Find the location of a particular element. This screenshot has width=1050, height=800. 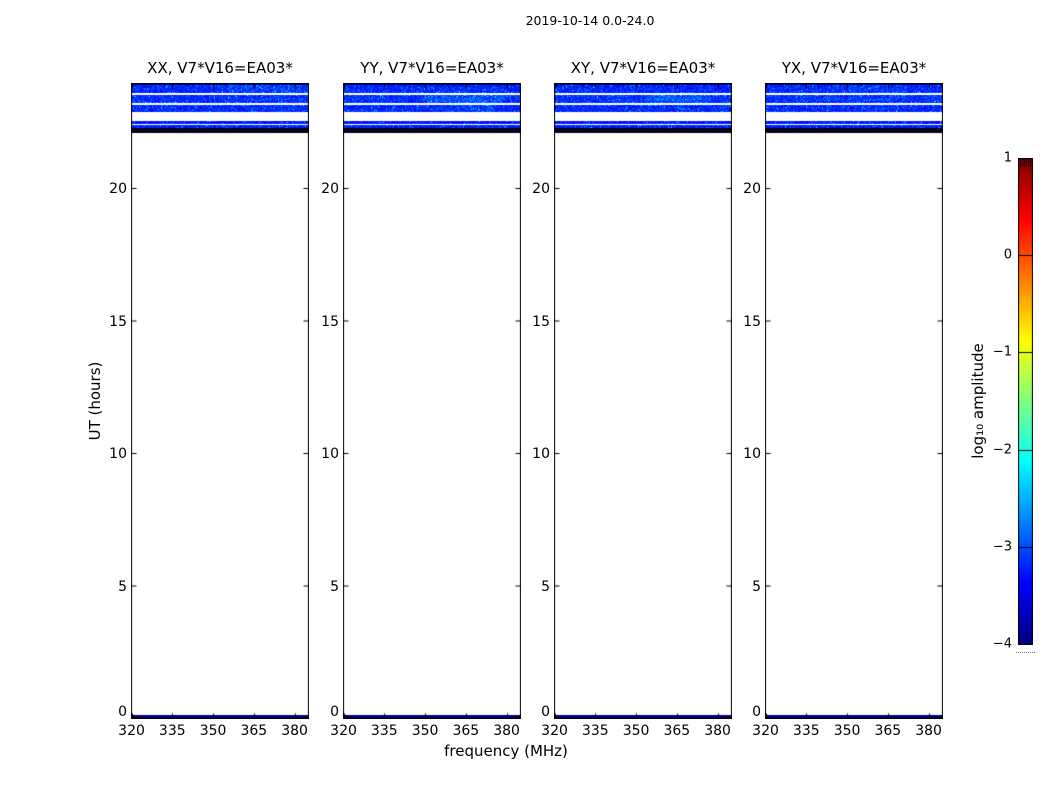

heatmap-panel-xy is located at coordinates (643, 401).